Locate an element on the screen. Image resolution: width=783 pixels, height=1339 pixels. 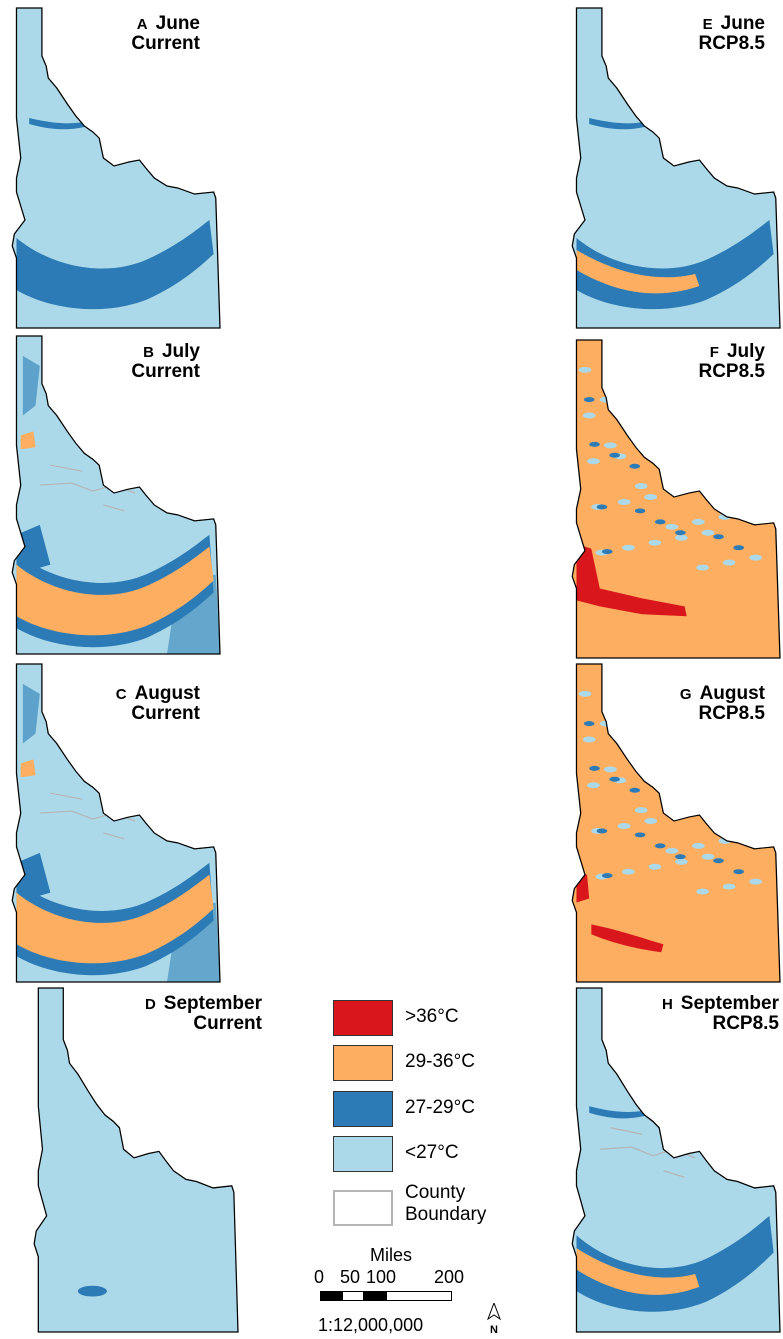
panel-label-d: D September Current is located at coordinates (203, 1014).